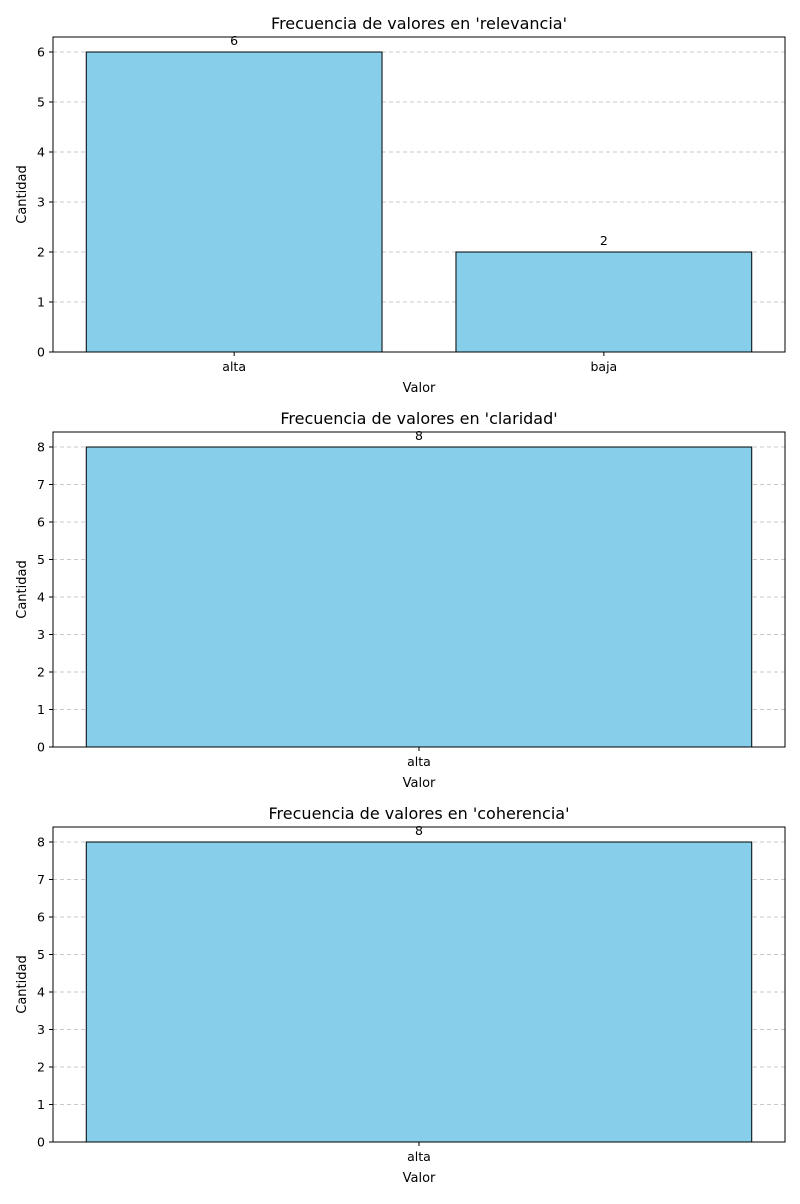  I want to click on bar-baja, so click(604, 302).